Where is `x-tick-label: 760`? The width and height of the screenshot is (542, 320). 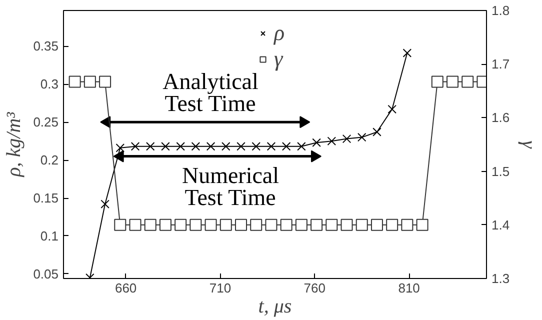
x-tick-label: 760 is located at coordinates (315, 288).